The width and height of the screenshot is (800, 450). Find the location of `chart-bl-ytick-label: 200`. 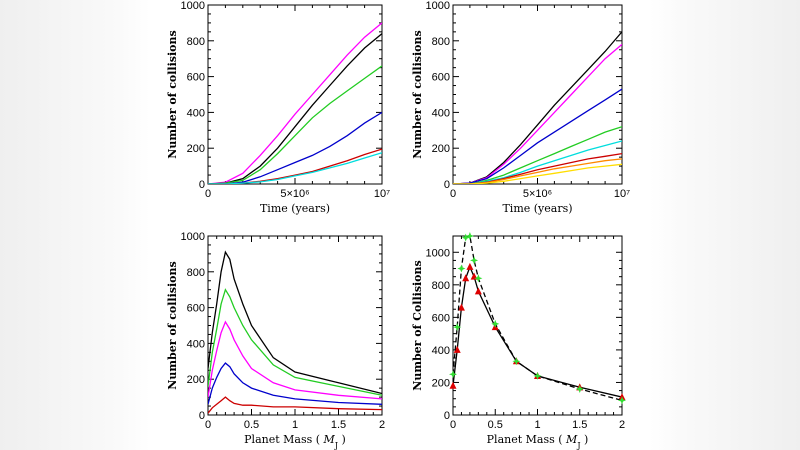

chart-bl-ytick-label: 200 is located at coordinates (196, 380).